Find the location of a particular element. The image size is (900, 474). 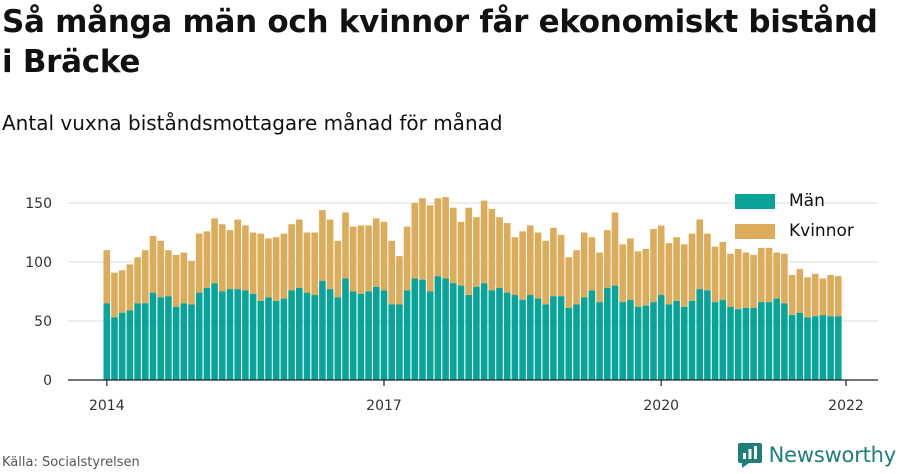

y-axis-ticks: 0 50 100 150 is located at coordinates (38, 292).